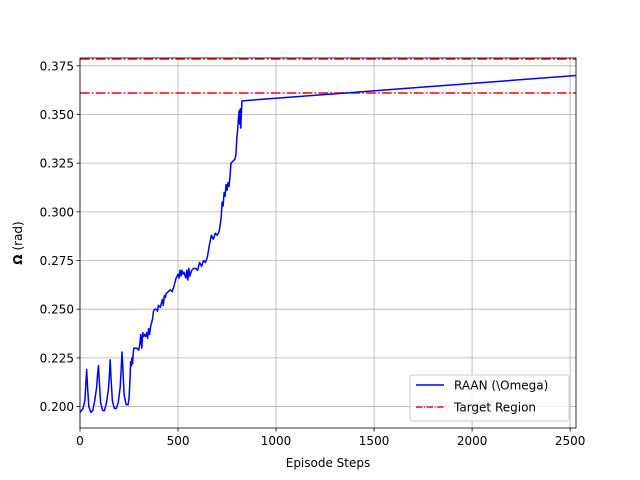 The image size is (640, 480). I want to click on y-tick-label: 0.200, so click(57, 407).